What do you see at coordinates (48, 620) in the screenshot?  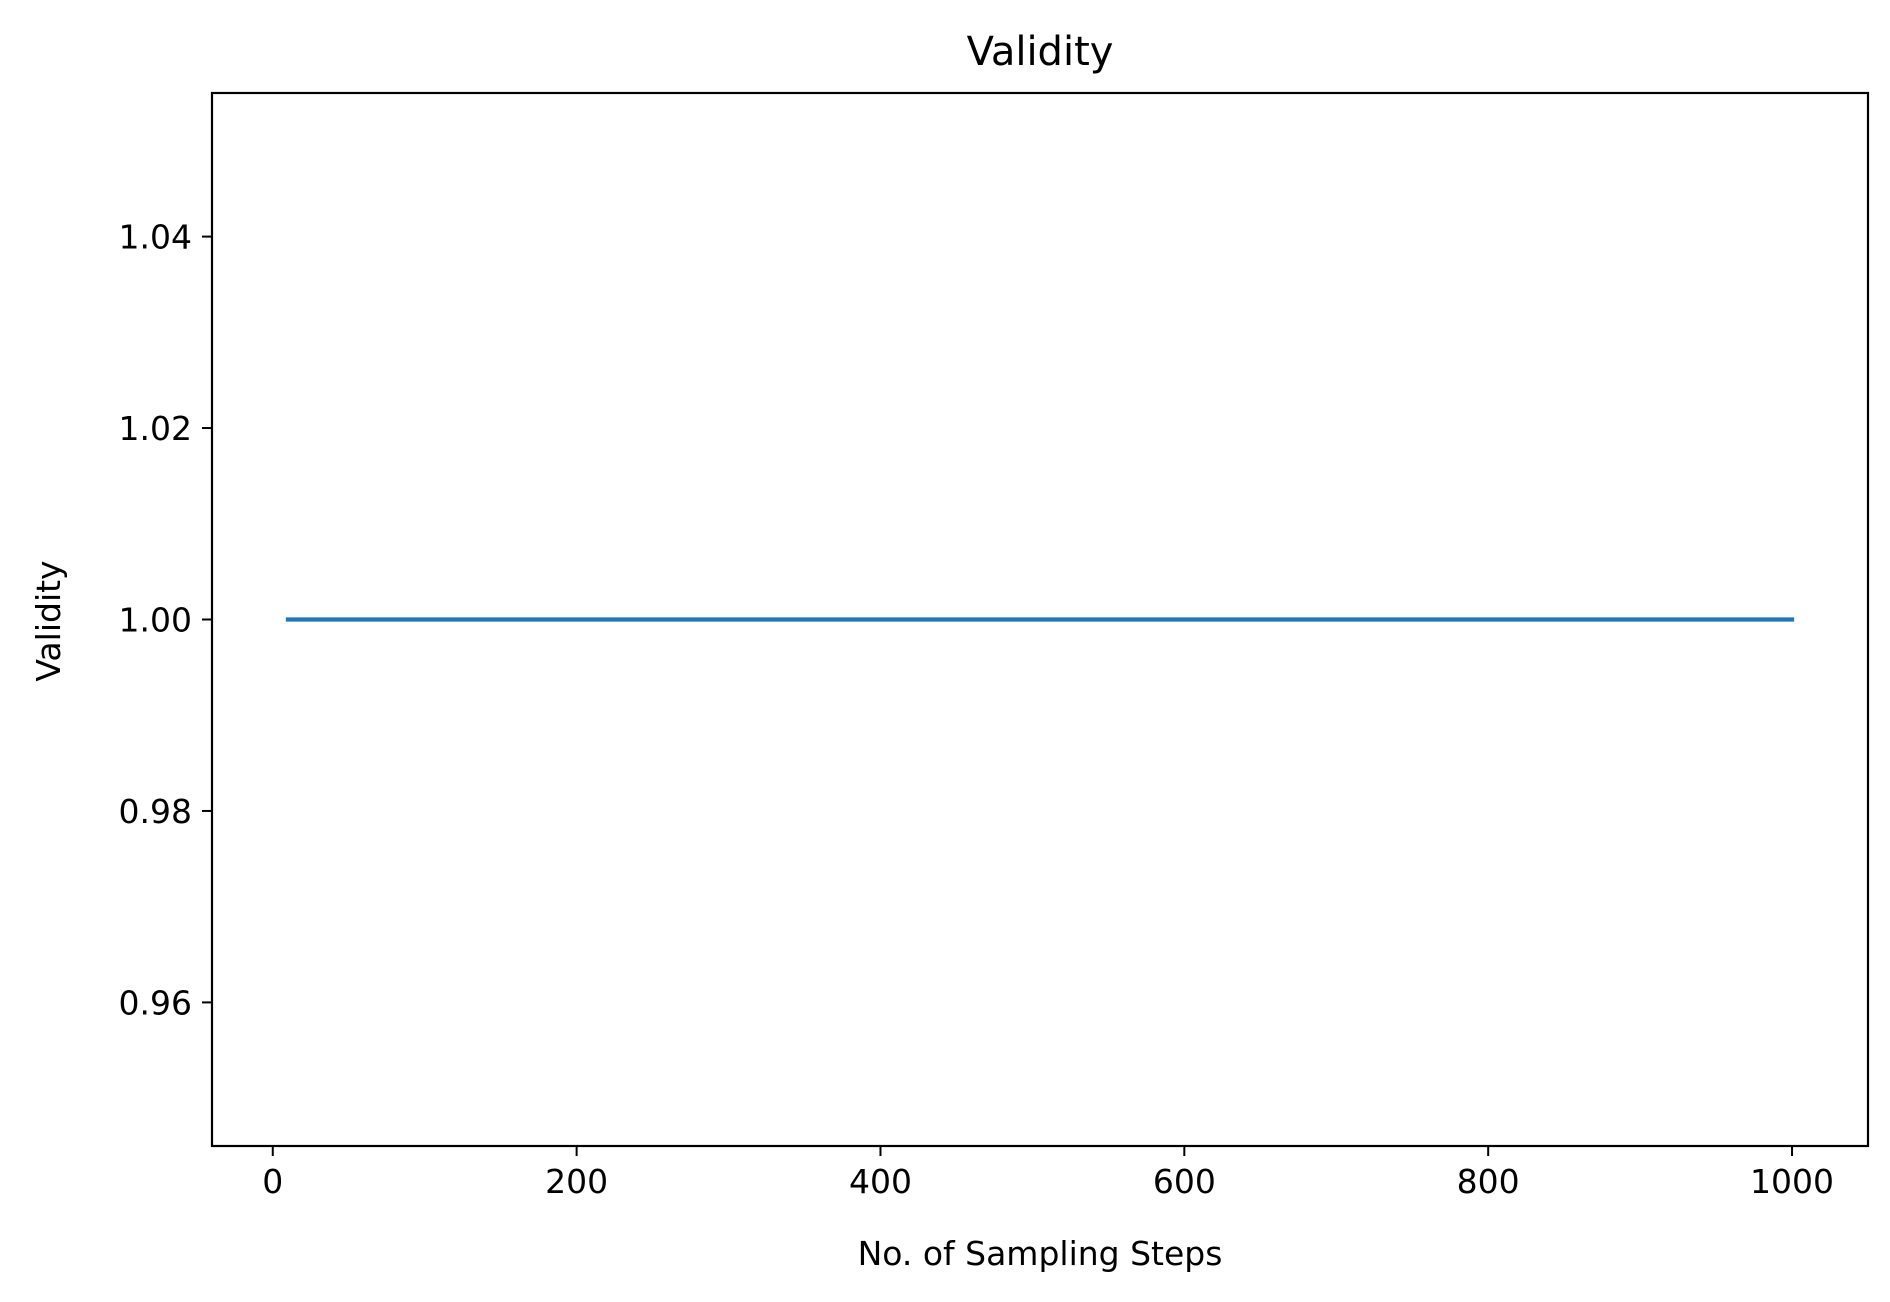 I see `y-axis-label: Validity` at bounding box center [48, 620].